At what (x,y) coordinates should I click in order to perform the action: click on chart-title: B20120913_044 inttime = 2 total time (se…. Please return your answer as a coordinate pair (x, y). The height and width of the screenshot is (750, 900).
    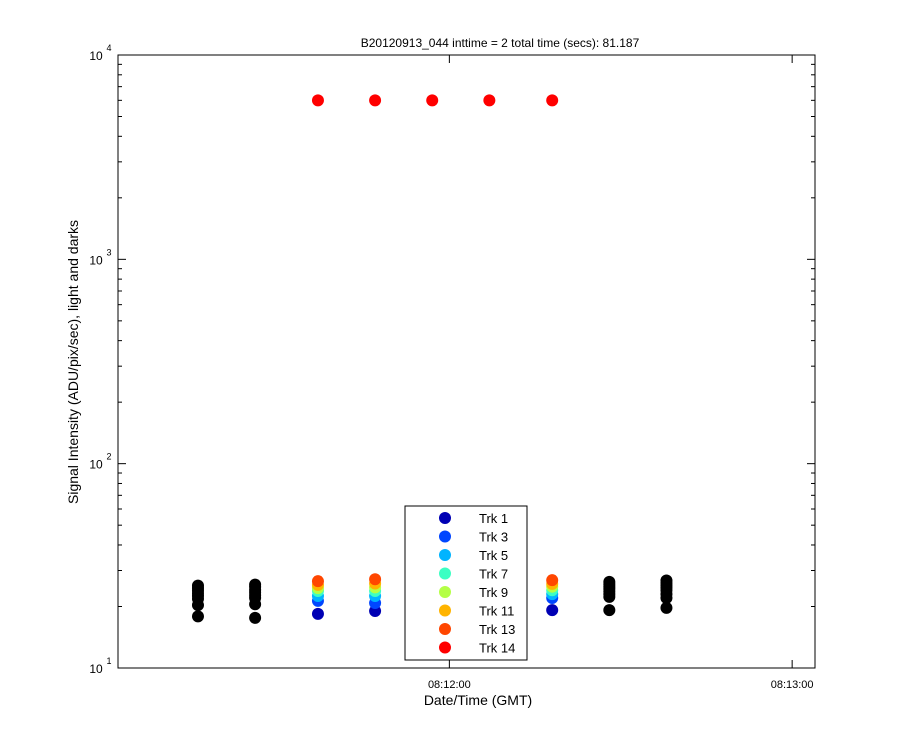
    Looking at the image, I should click on (500, 43).